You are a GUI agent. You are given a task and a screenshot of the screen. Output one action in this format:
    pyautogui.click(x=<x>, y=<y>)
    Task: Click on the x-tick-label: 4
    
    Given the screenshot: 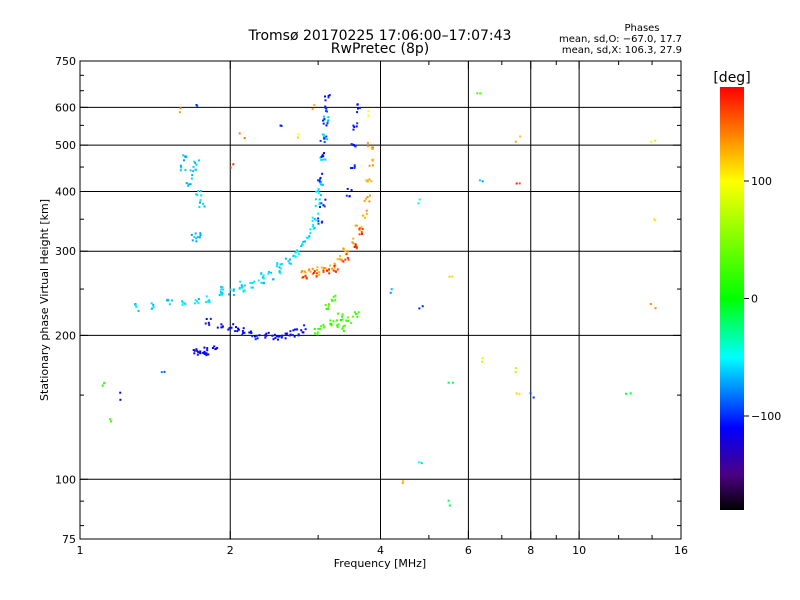 What is the action you would take?
    pyautogui.click(x=380, y=550)
    